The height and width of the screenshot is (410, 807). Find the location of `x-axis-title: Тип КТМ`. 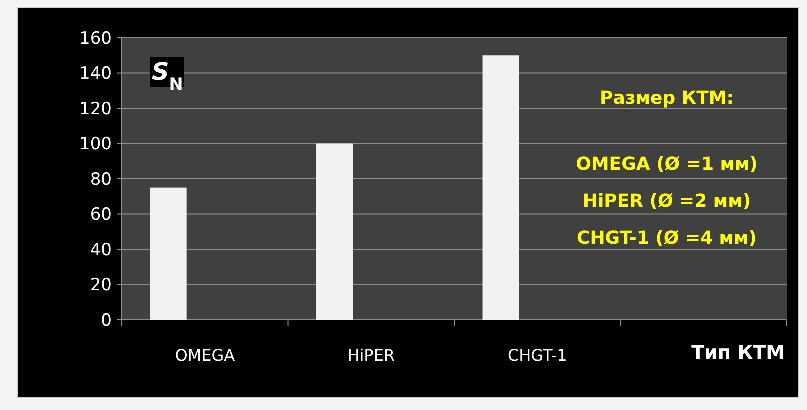

x-axis-title: Тип КТМ is located at coordinates (738, 353).